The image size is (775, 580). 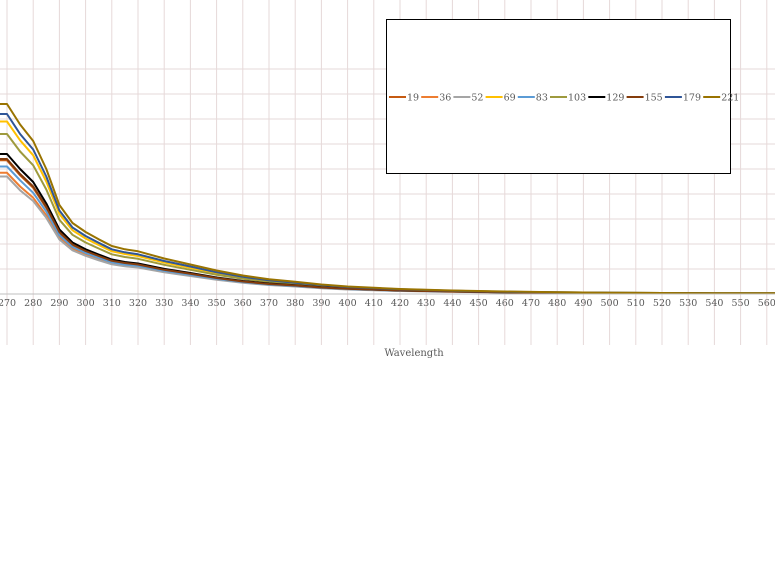 What do you see at coordinates (479, 303) in the screenshot?
I see `x-tick-label: 450` at bounding box center [479, 303].